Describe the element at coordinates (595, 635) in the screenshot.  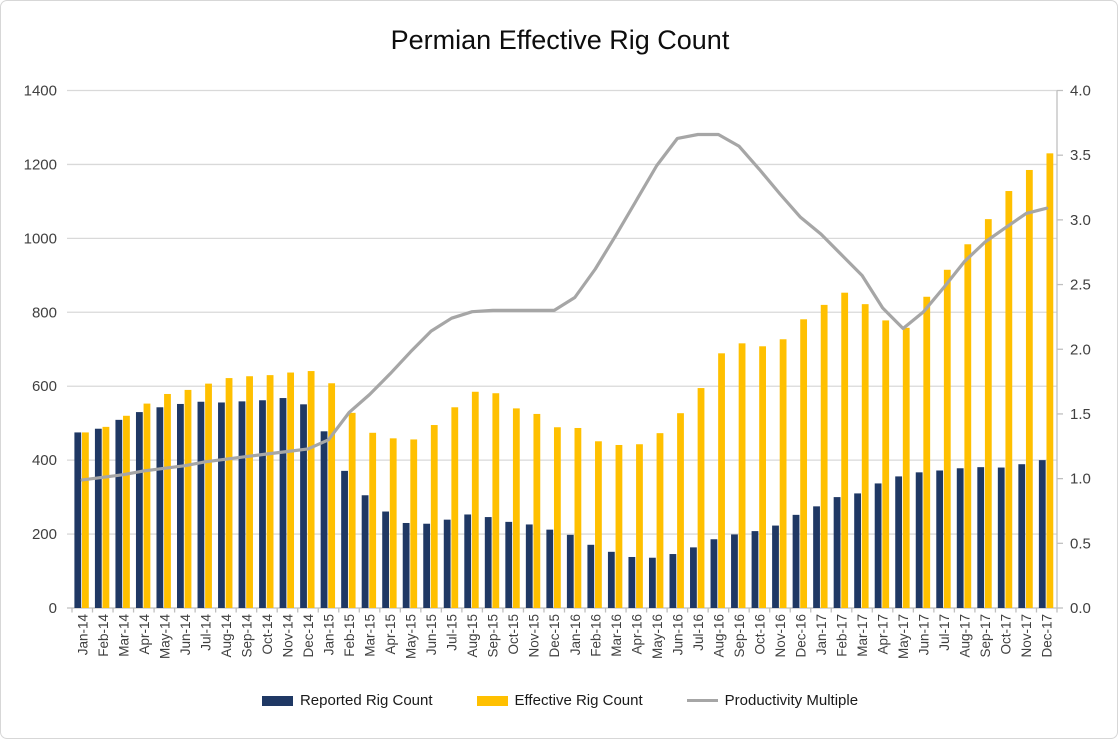
I see `x-axis-month-label: Feb-16` at that location.